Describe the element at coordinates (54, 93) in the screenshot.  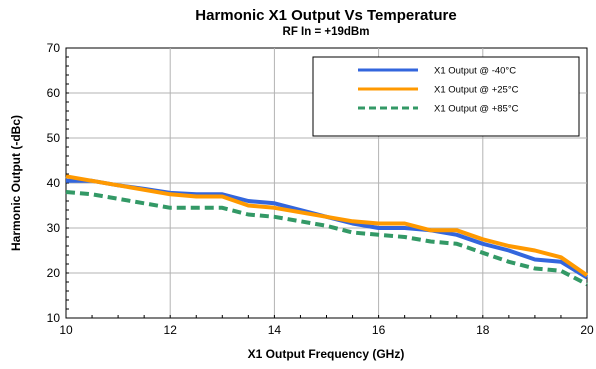
I see `y-tick-label: 60` at that location.